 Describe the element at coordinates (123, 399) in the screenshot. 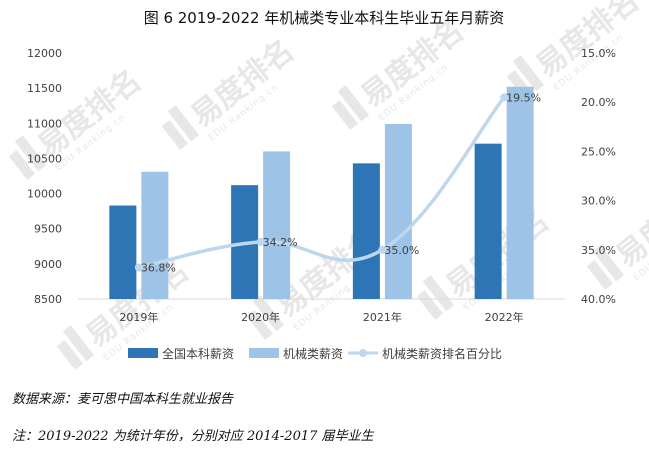

I see `source-note: 数据来源：麦可思中国本科生就业报告` at that location.